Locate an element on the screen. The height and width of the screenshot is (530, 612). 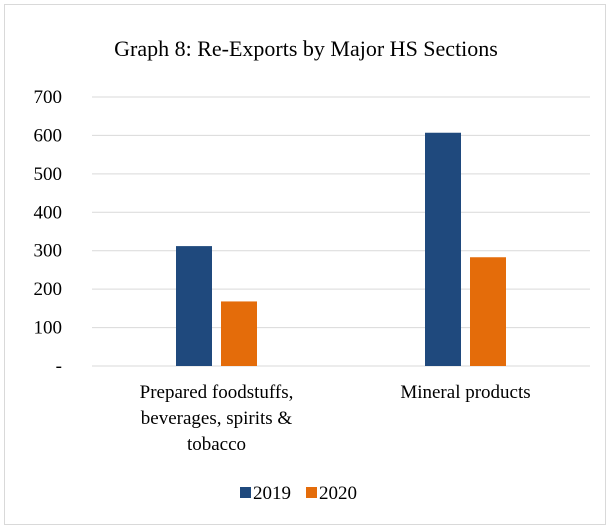
y-tick-label: 300 is located at coordinates (48, 251).